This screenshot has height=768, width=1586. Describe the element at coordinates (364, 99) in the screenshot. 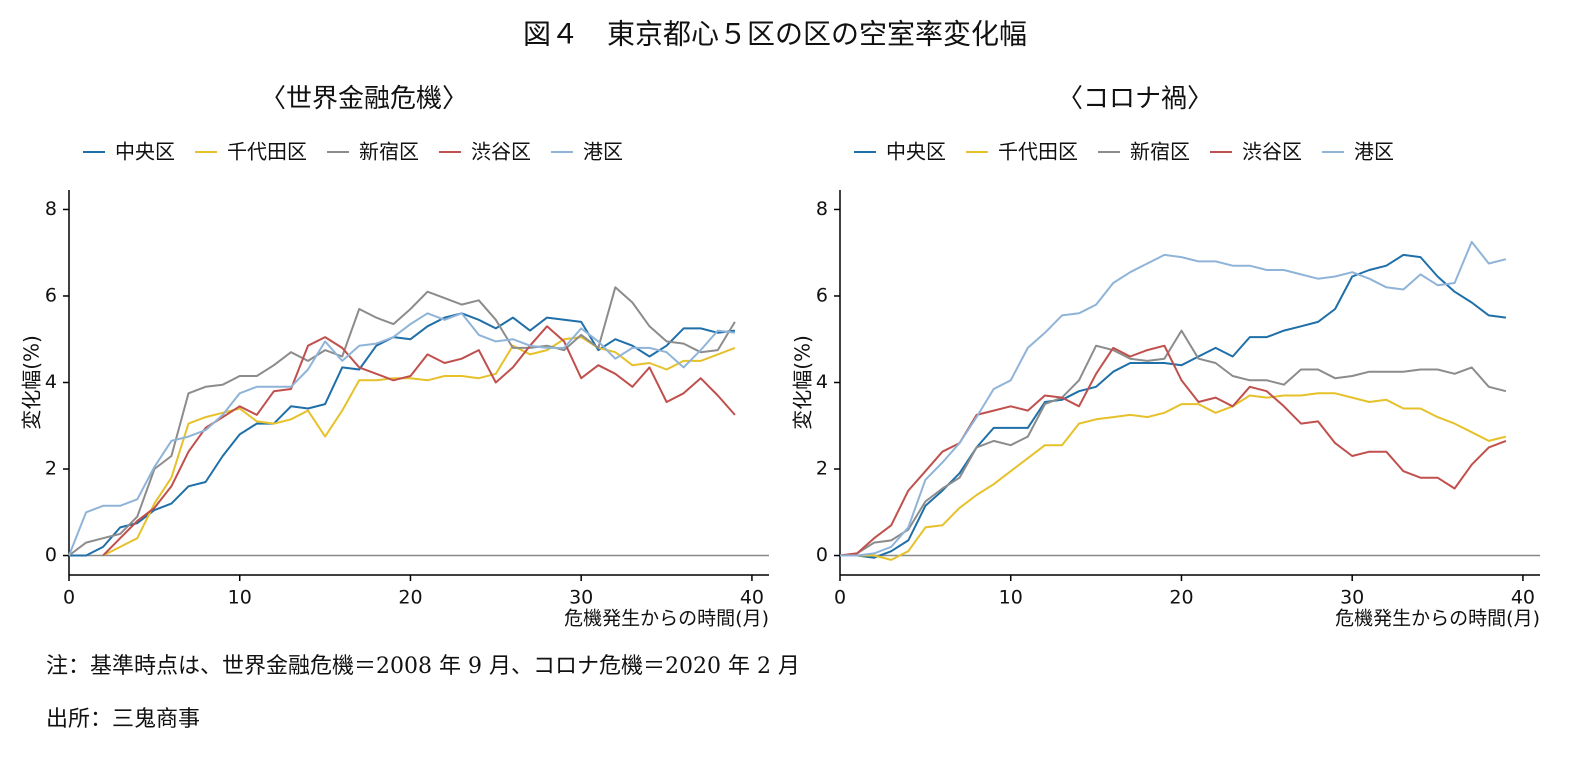

I see `chart-title: 〈世界金融危機〉` at that location.